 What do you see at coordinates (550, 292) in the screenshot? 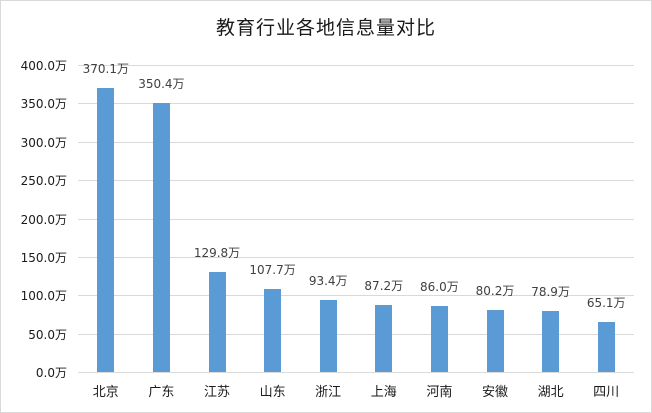
I see `data-label: 78.9万` at bounding box center [550, 292].